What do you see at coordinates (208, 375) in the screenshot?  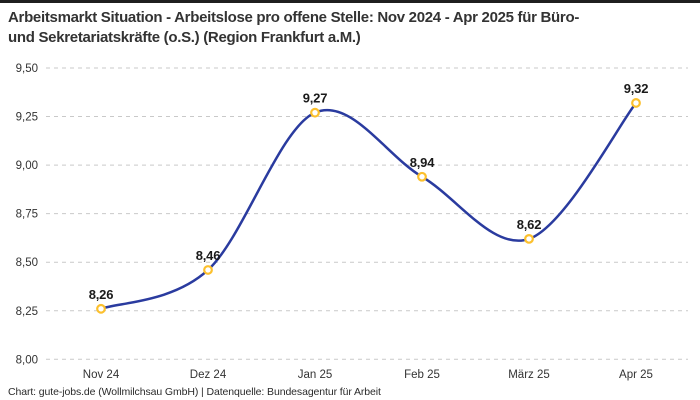 I see `x-axis-tick-label: Dez 24` at bounding box center [208, 375].